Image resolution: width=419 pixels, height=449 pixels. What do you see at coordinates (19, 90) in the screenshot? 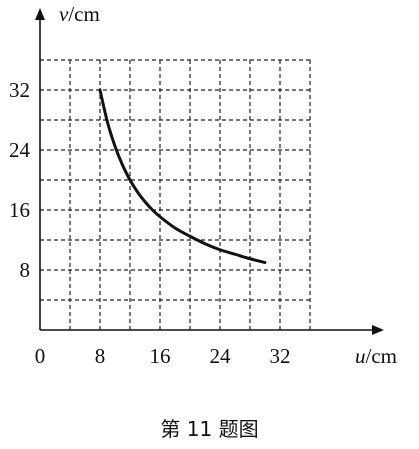
I see `y-tick-label: 32` at bounding box center [19, 90].